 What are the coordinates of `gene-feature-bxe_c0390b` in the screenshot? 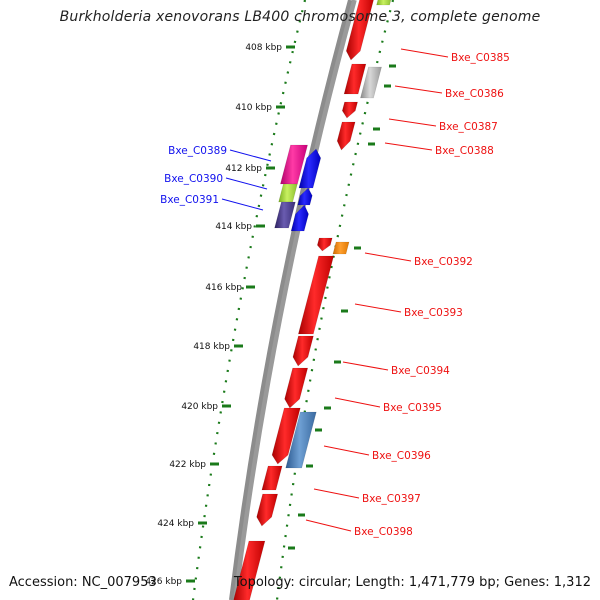 It's located at (305, 196).